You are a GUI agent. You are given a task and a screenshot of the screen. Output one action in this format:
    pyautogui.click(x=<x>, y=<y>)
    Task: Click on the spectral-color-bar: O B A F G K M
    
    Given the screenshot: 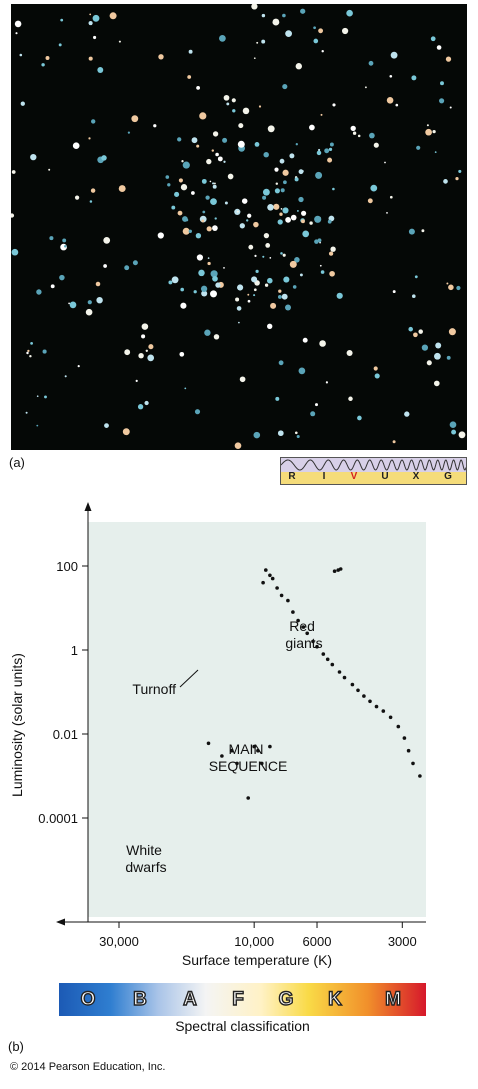 What is the action you would take?
    pyautogui.click(x=242, y=999)
    